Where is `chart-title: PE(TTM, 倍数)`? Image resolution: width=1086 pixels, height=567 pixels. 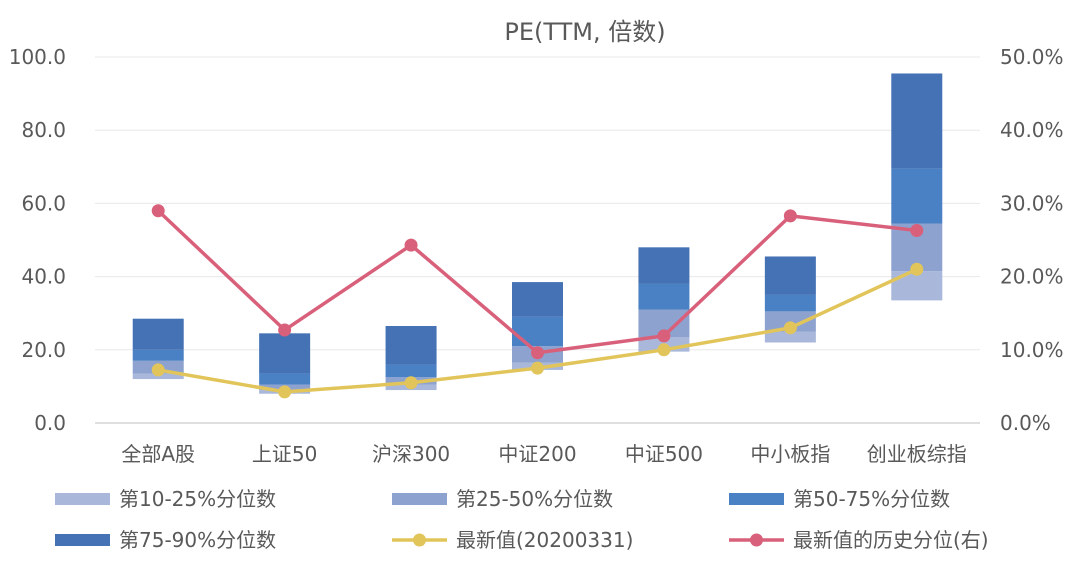
chart-title: PE(TTM, 倍数) is located at coordinates (584, 32).